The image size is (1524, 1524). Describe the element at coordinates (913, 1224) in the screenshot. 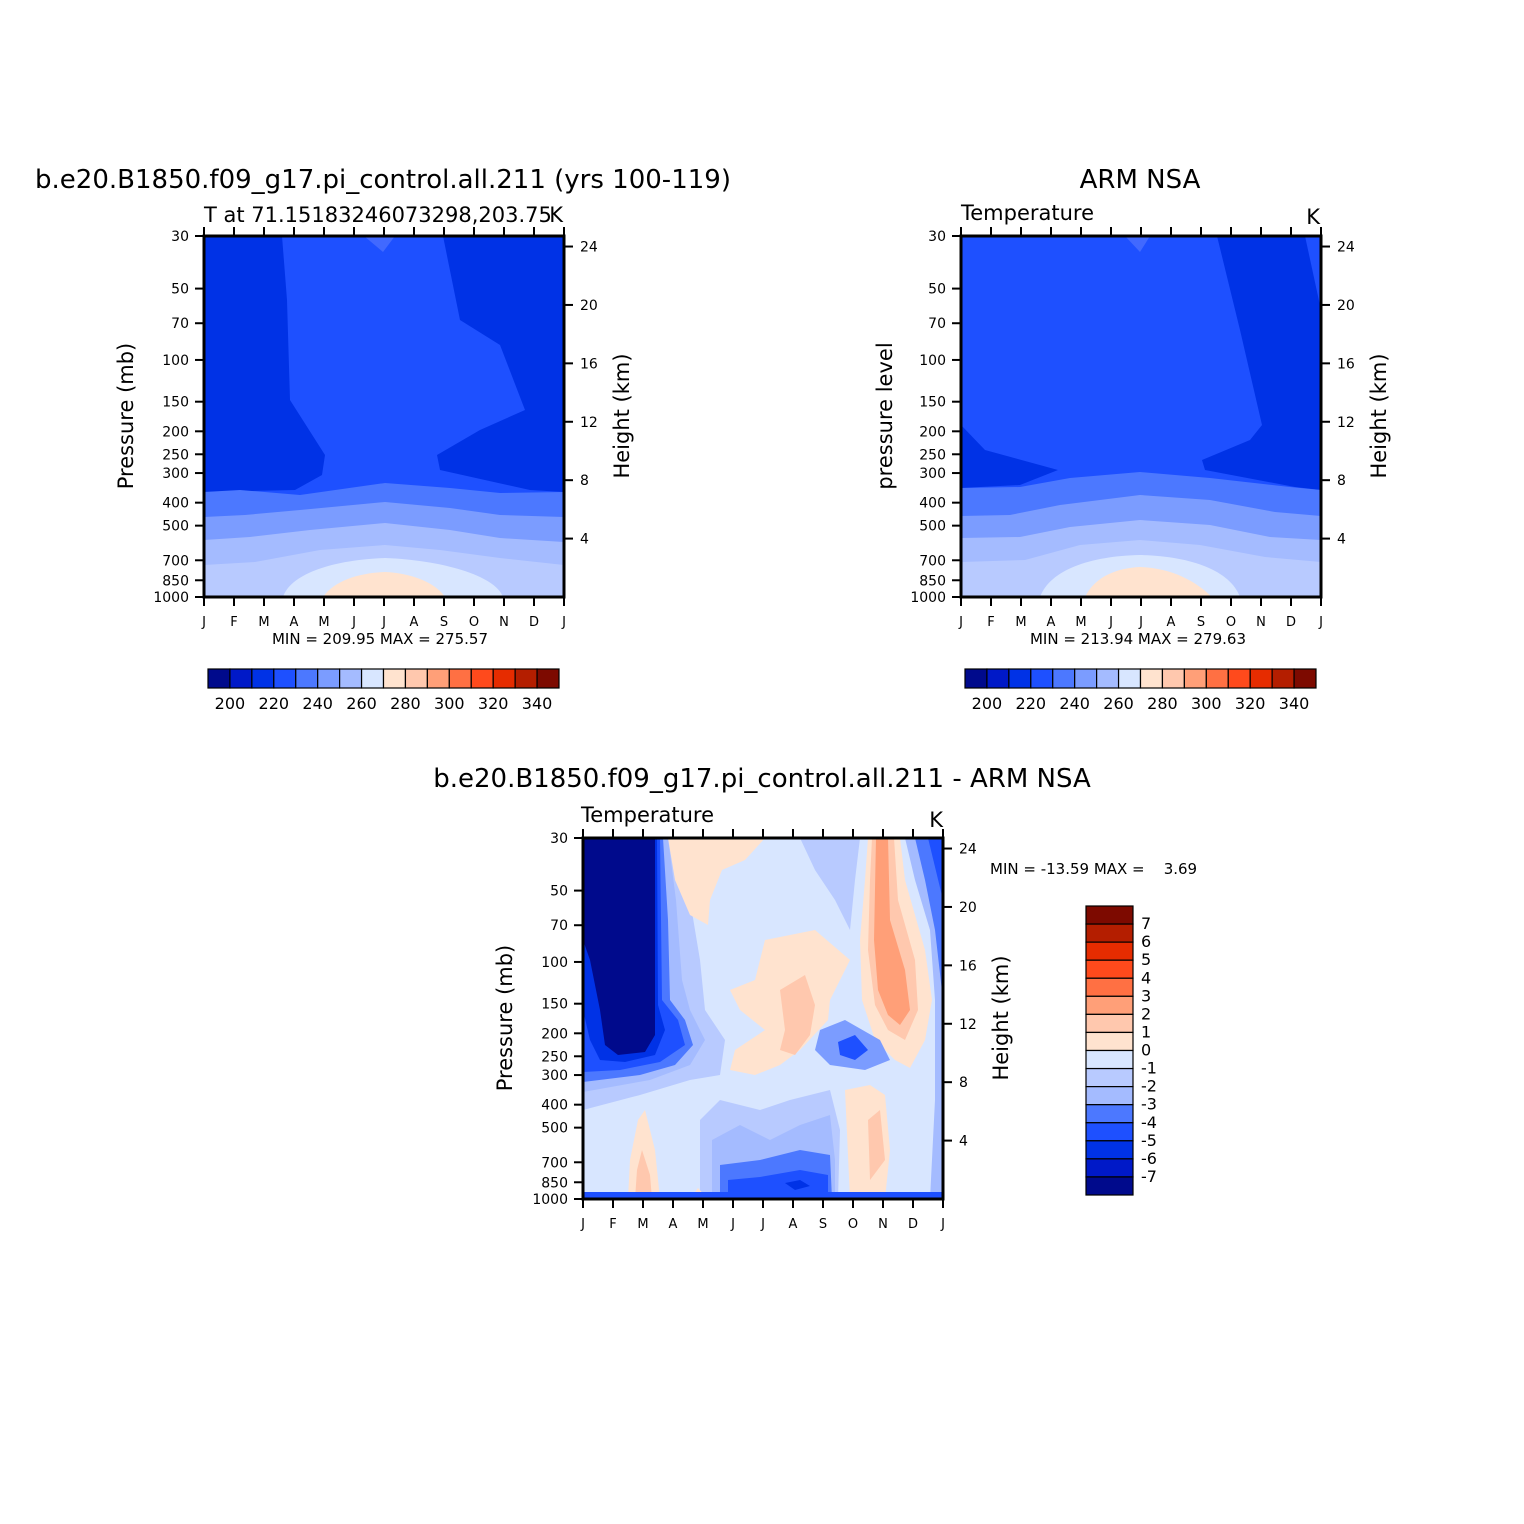

I see `x-tick-label: D` at that location.